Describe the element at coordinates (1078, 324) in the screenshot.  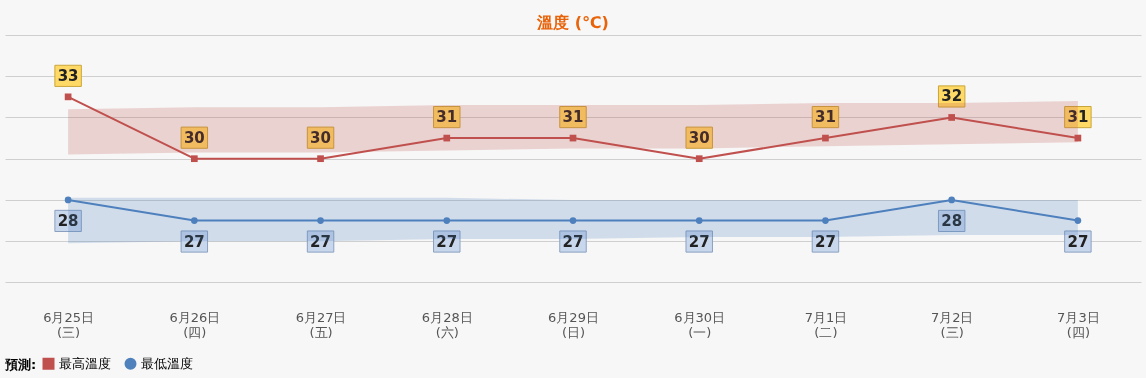
I see `x-tick-label: 7月3日 (四)` at that location.